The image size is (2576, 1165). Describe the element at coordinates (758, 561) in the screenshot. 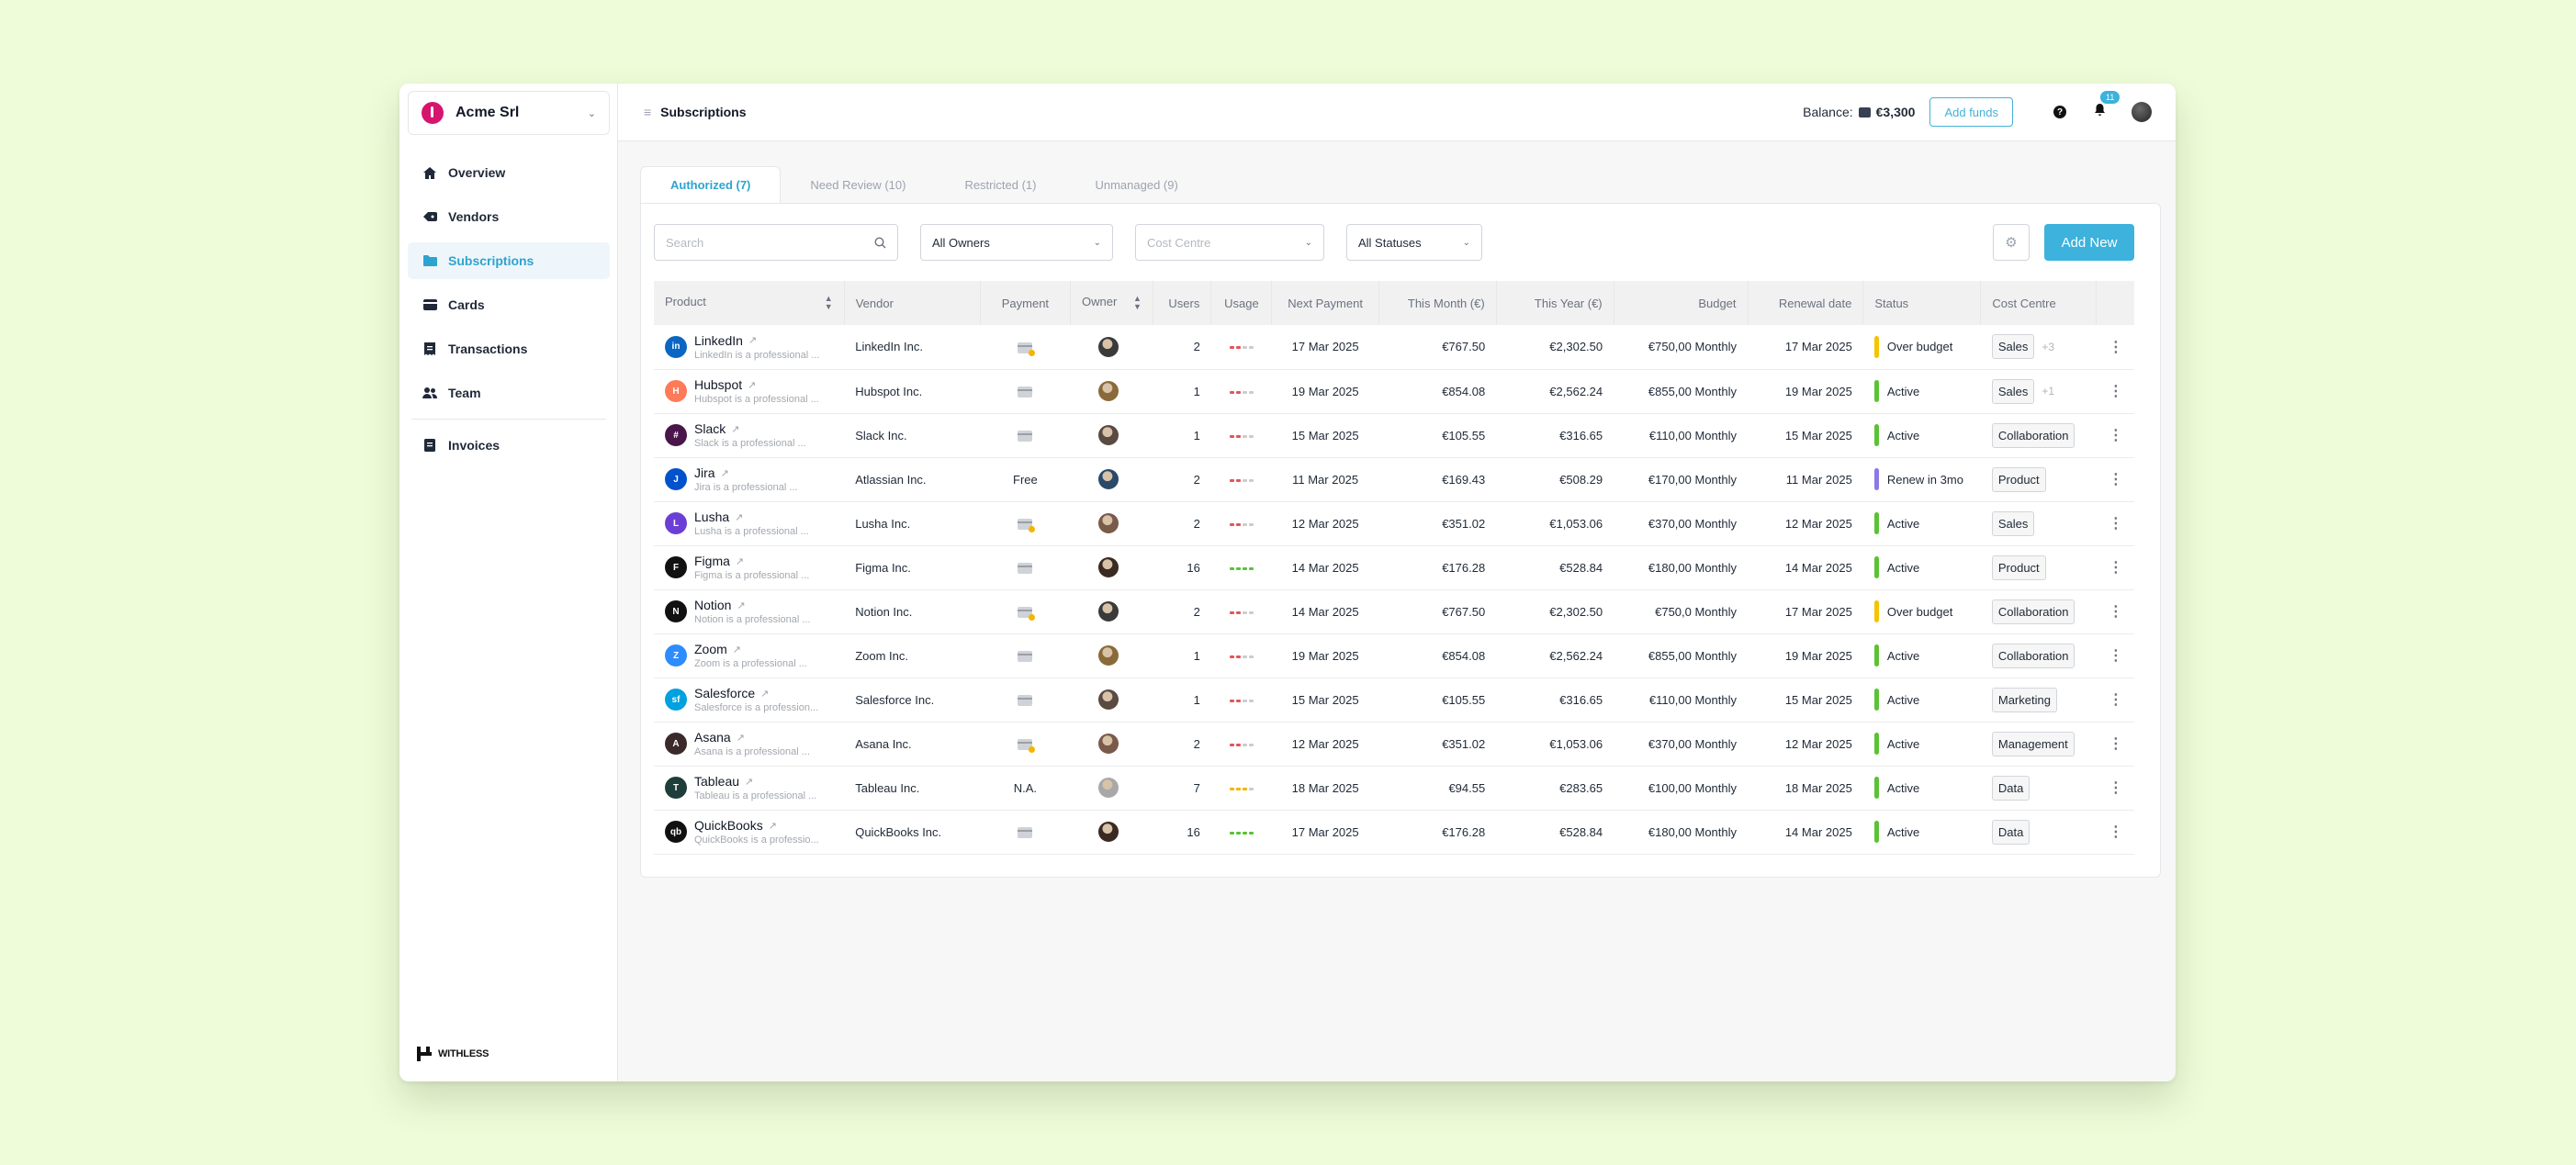

I see `product-name: Figma ↗` at that location.